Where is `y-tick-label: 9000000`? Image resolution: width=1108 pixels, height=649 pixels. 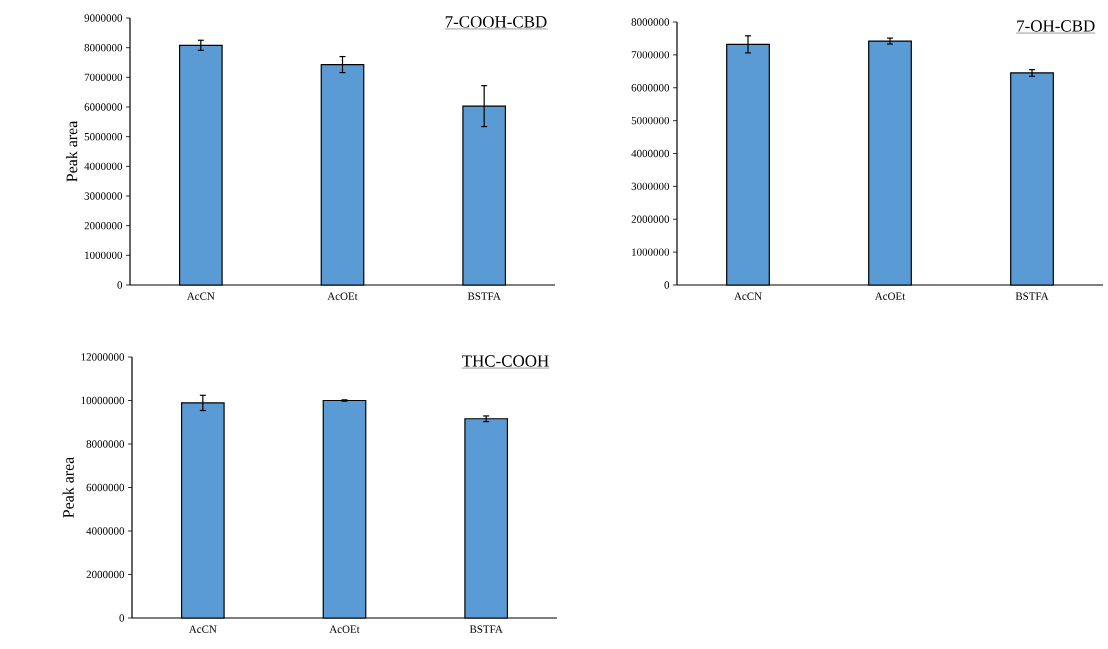
y-tick-label: 9000000 is located at coordinates (103, 18).